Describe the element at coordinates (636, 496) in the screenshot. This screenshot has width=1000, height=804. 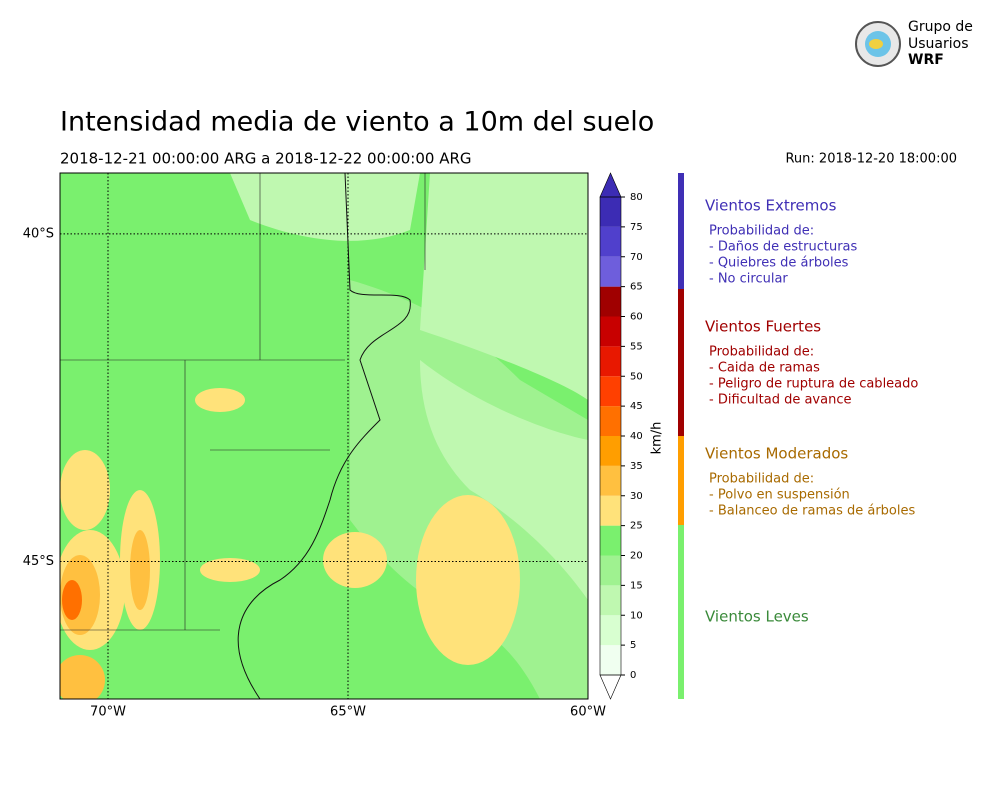
I see `colorbar-tick-label: 30` at that location.